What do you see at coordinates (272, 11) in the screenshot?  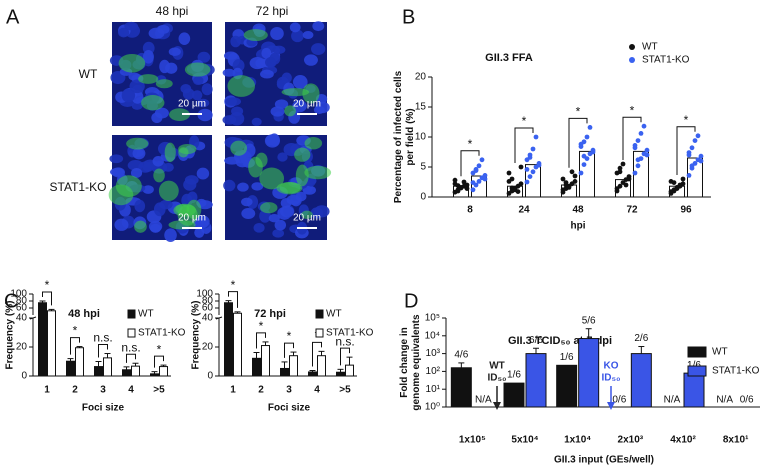 I see `column-label: 72 hpi` at bounding box center [272, 11].